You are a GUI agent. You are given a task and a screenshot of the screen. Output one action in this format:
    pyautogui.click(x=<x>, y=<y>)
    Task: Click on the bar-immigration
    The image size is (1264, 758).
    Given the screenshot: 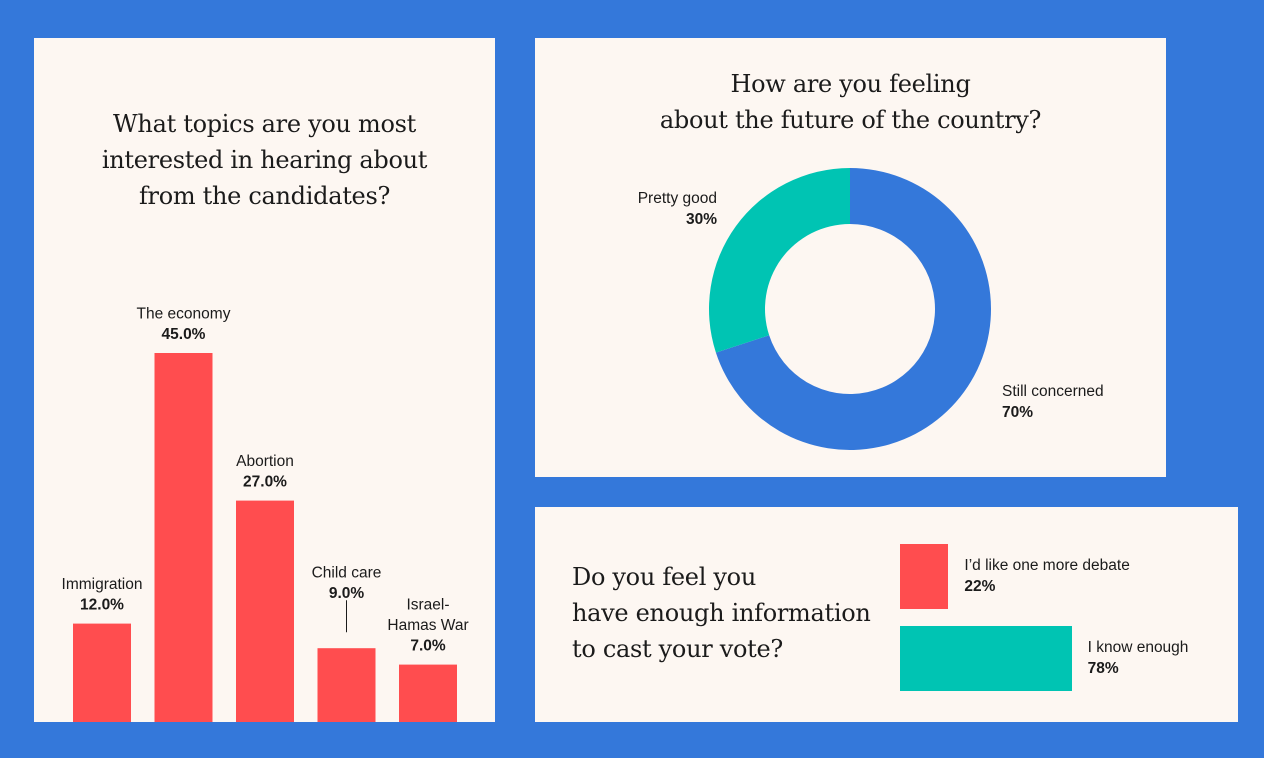 What is the action you would take?
    pyautogui.click(x=102, y=672)
    